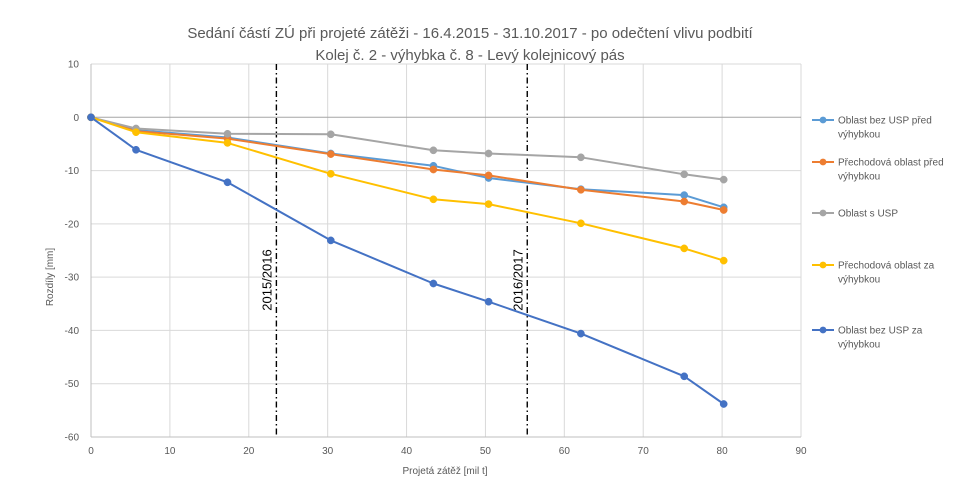 This screenshot has width=955, height=486. I want to click on y-tick-label: 10, so click(74, 65).